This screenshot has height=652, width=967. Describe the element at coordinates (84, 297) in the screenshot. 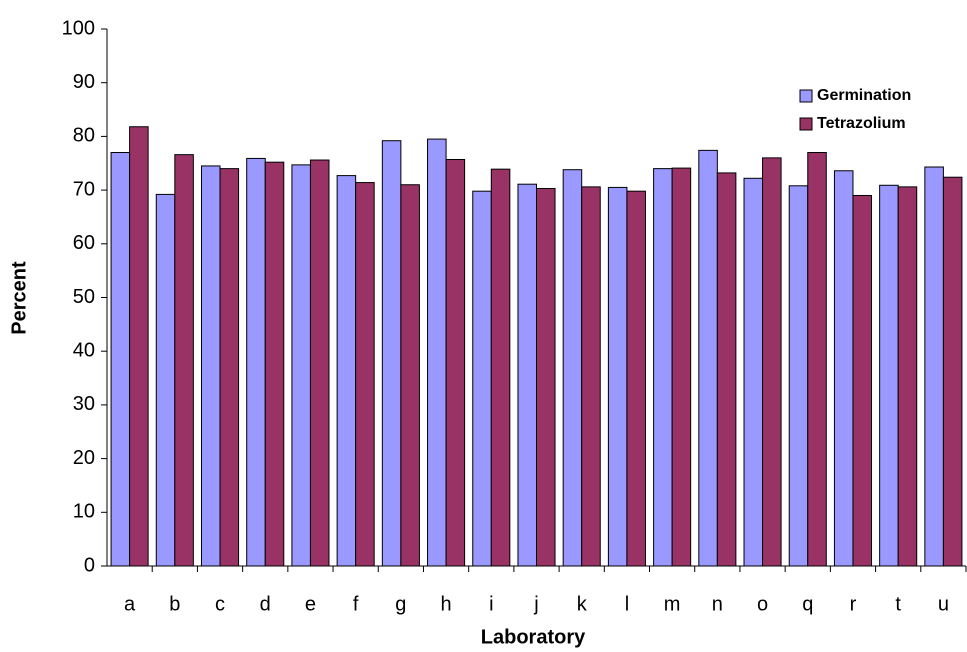

I see `y-tick-label: 50` at that location.